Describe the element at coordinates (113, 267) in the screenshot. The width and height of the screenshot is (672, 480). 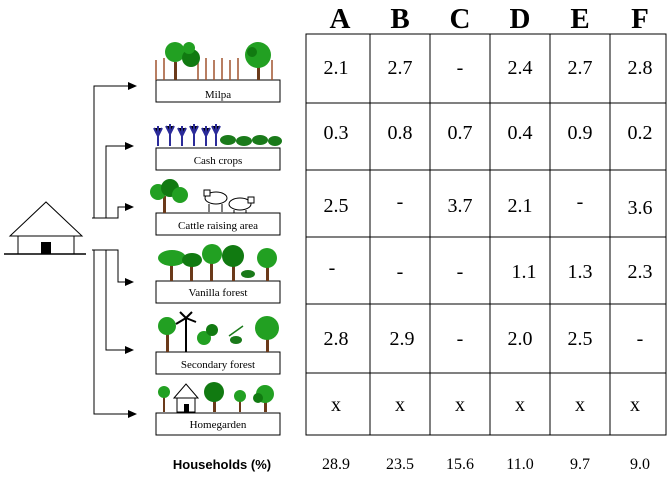
I see `arrow-vanilla` at that location.